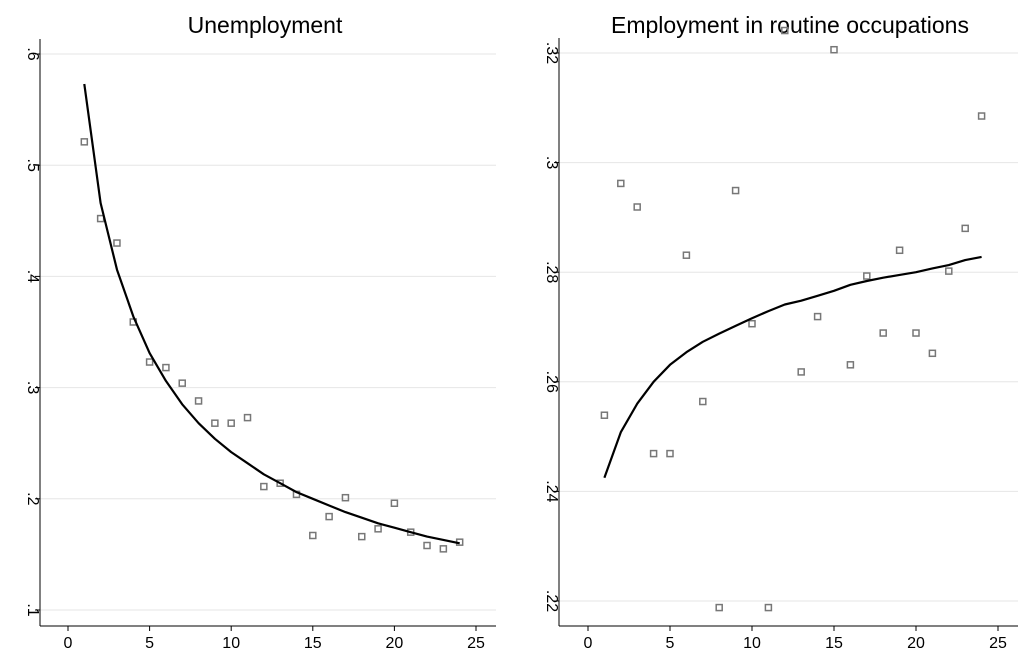  I want to click on y-tick-label: .1, so click(32, 609).